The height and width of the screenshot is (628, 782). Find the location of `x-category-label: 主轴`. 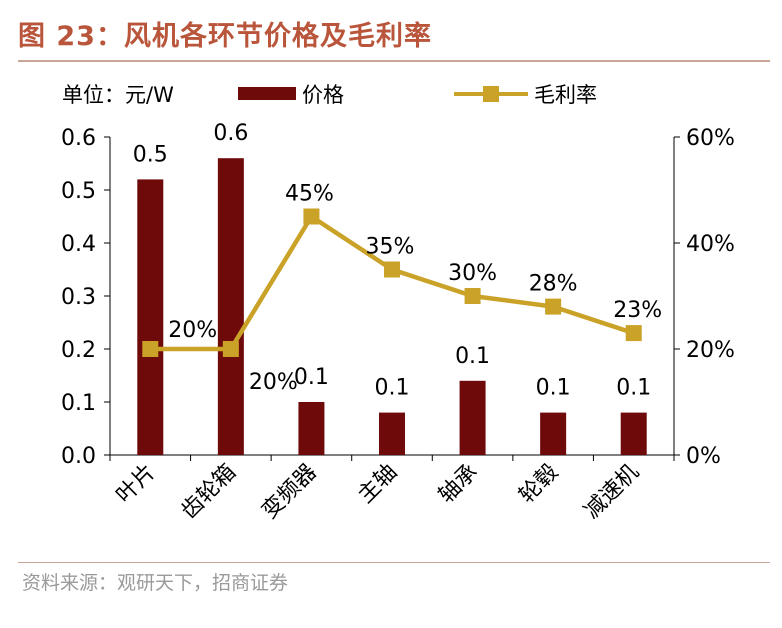

x-category-label: 主轴 is located at coordinates (377, 484).